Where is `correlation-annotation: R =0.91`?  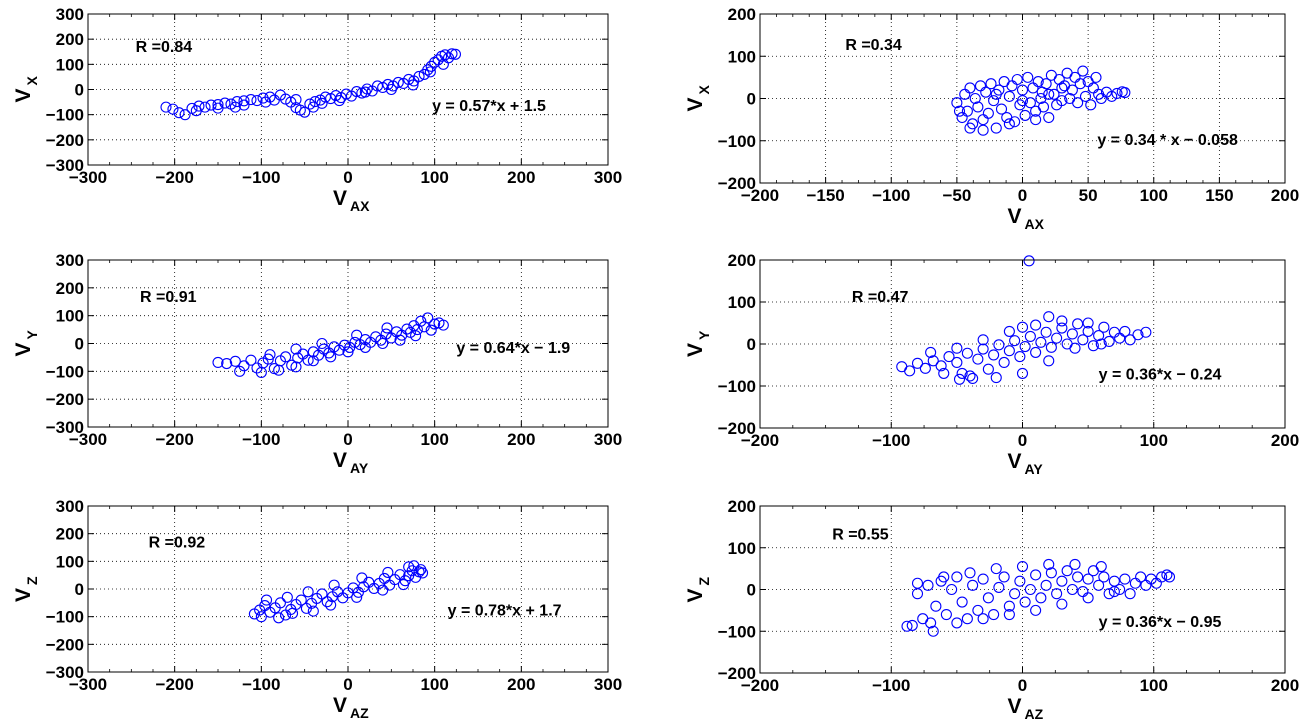
correlation-annotation: R =0.91 is located at coordinates (168, 297).